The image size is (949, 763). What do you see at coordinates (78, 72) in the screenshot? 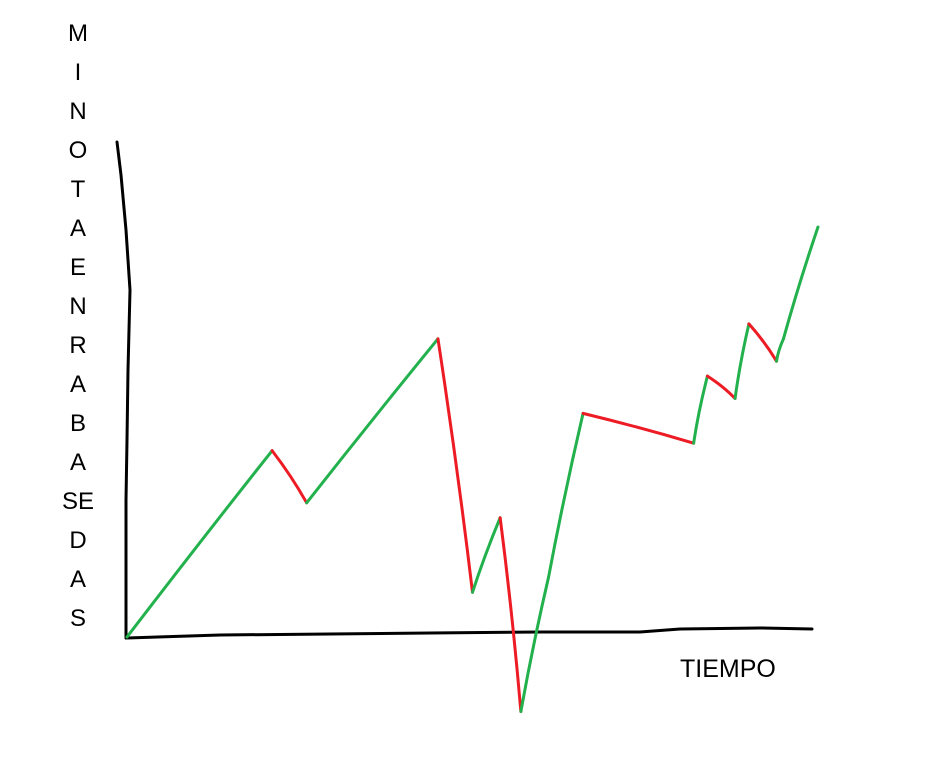
I see `y-axis-label-char: I` at bounding box center [78, 72].